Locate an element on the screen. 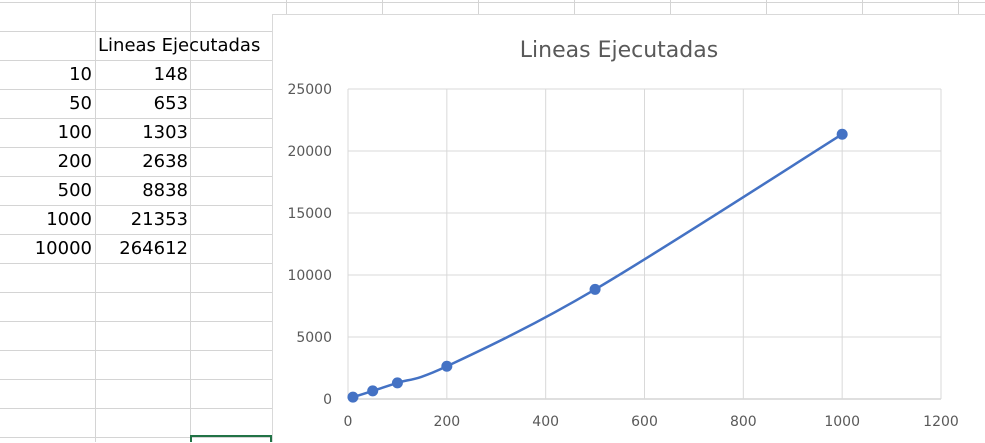 The width and height of the screenshot is (985, 443). cell-n: 500 is located at coordinates (74, 190).